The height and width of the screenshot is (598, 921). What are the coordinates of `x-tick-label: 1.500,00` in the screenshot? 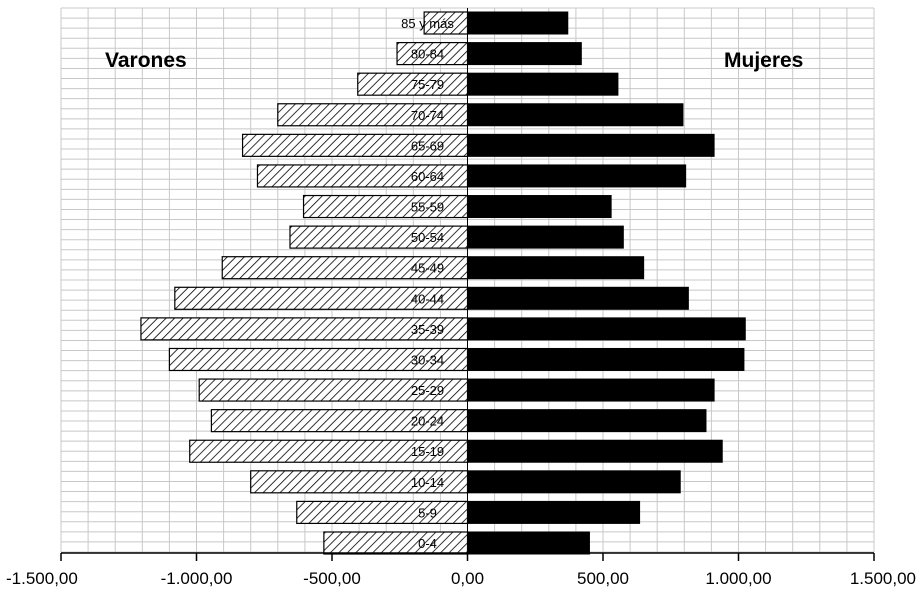 It's located at (883, 578).